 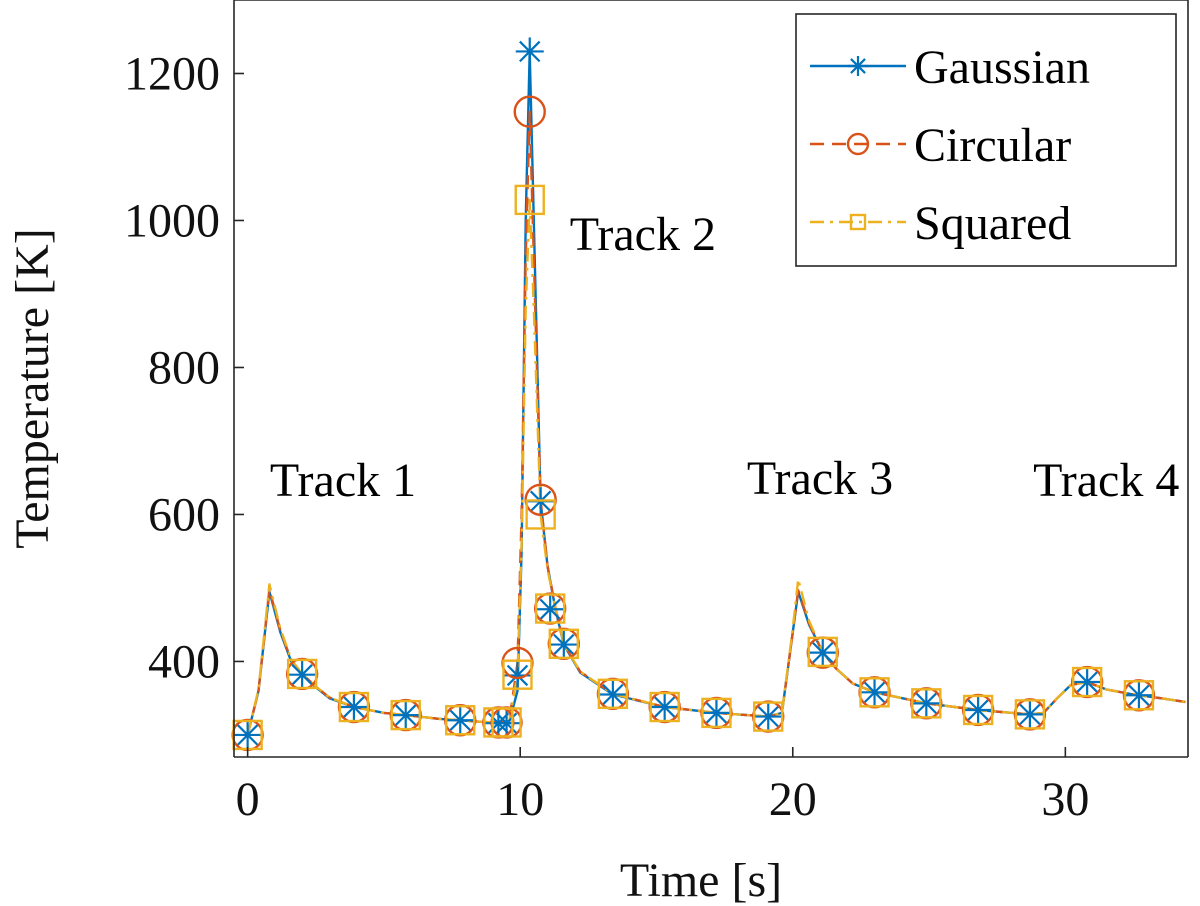 I want to click on legend-box, so click(x=986, y=140).